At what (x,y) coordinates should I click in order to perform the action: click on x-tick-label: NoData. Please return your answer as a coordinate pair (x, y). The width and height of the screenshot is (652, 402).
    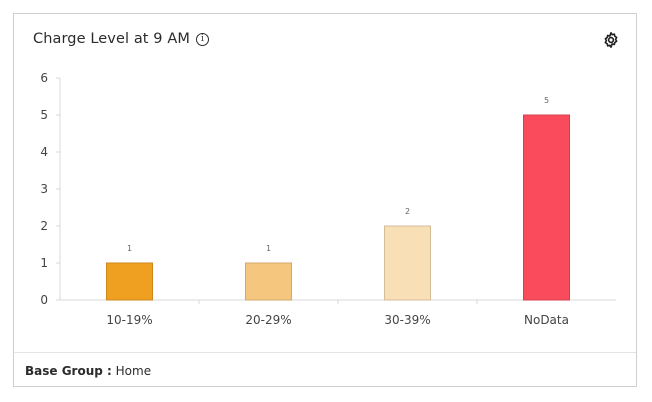
    Looking at the image, I should click on (546, 320).